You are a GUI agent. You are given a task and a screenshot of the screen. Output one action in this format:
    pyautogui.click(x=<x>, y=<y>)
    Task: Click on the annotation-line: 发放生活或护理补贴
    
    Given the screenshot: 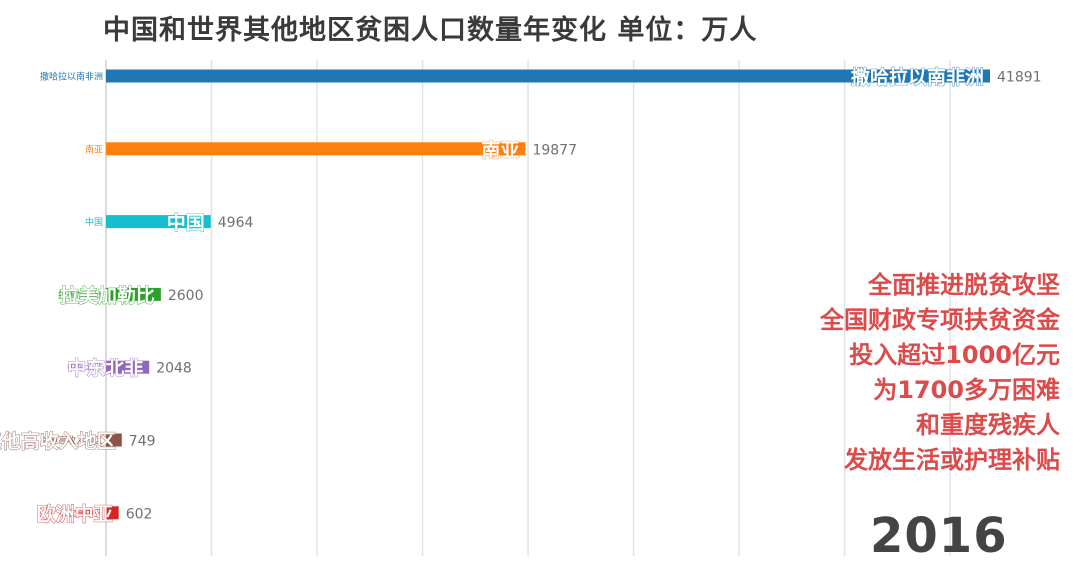 What is the action you would take?
    pyautogui.click(x=952, y=460)
    